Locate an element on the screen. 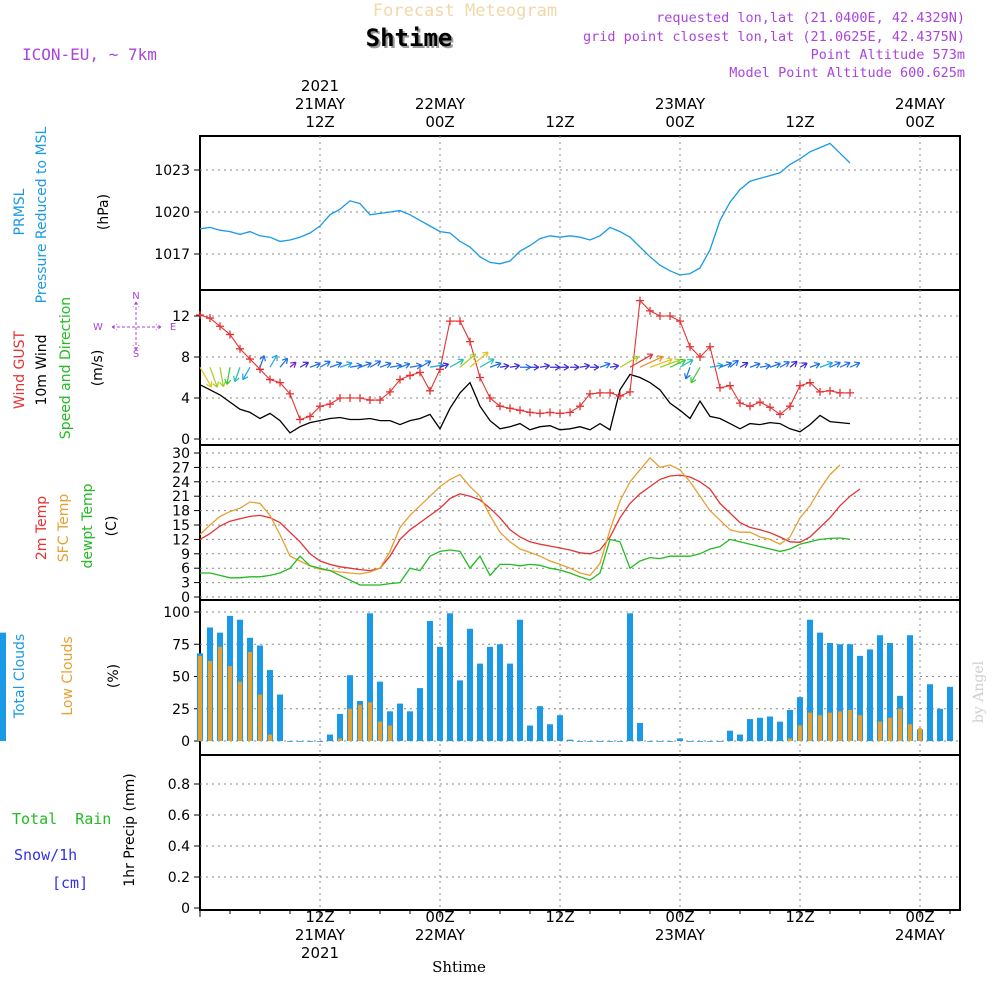 This screenshot has height=1000, width=1000. y-tick-label-pressure: 1023 is located at coordinates (172, 171).